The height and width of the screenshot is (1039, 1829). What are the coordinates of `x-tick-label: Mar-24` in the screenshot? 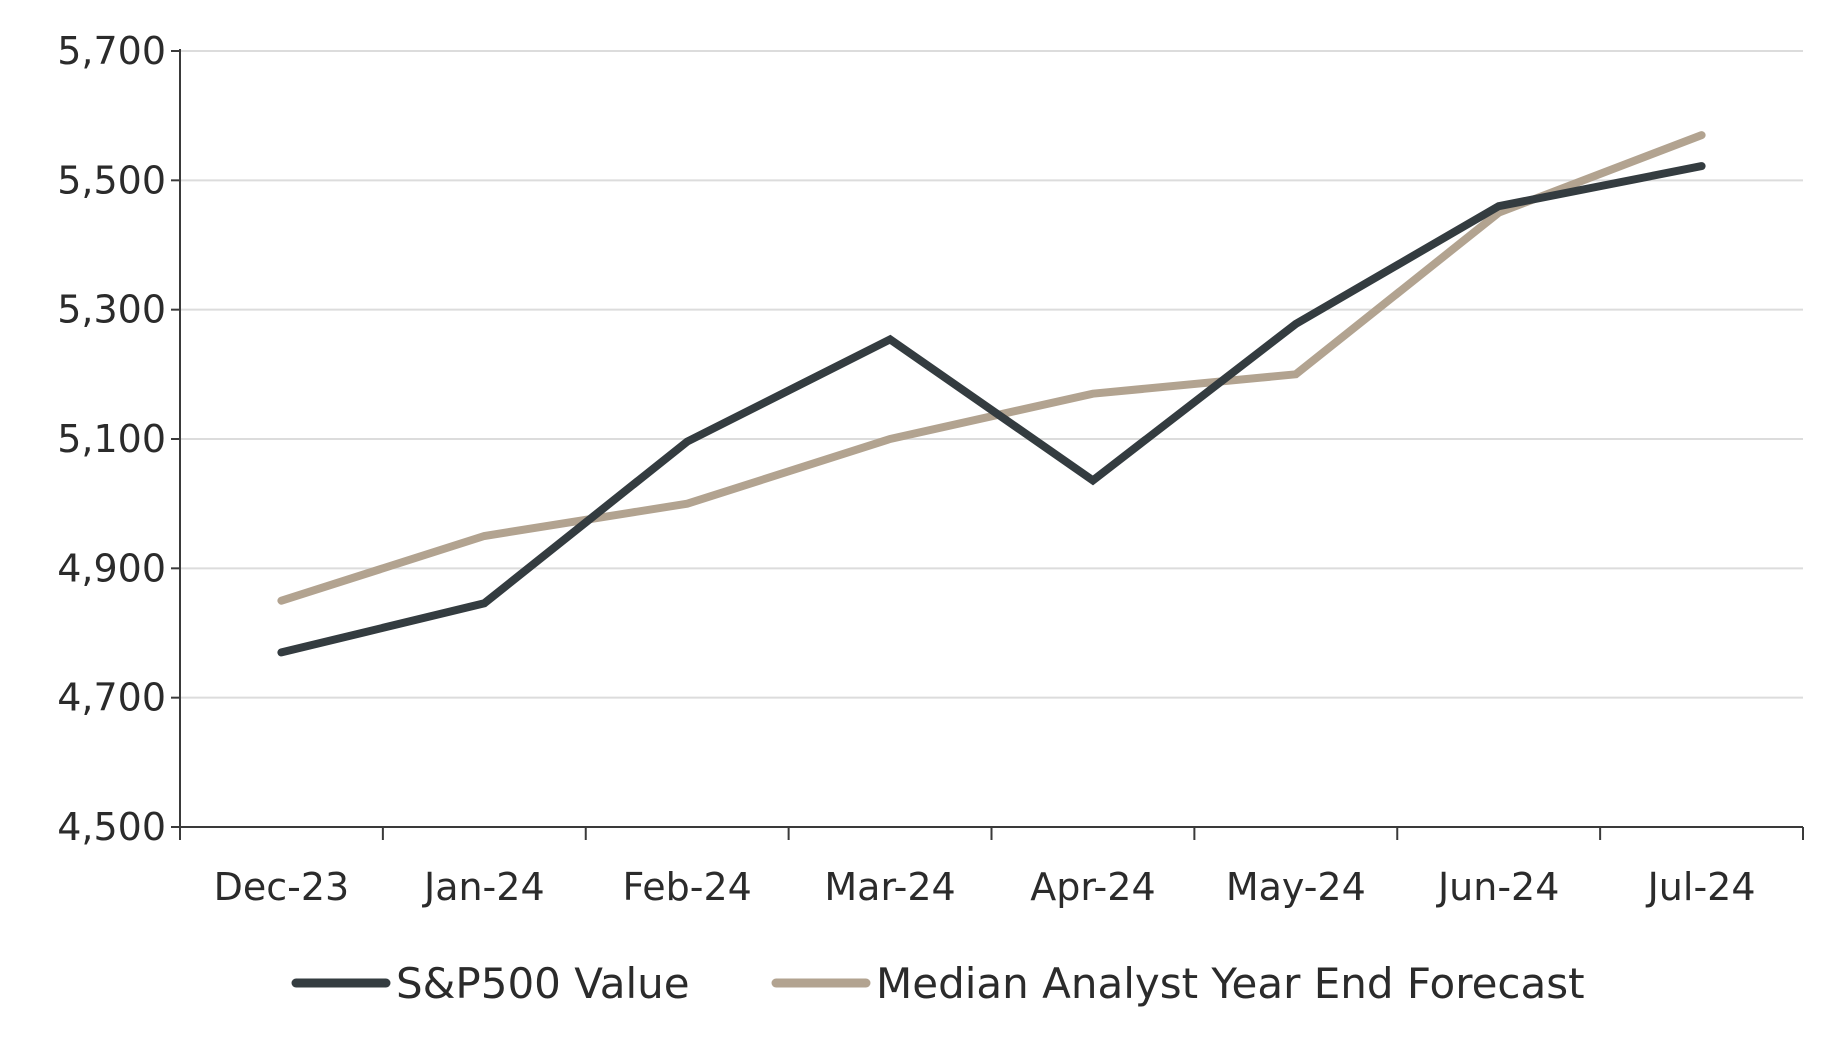 It's located at (889, 887).